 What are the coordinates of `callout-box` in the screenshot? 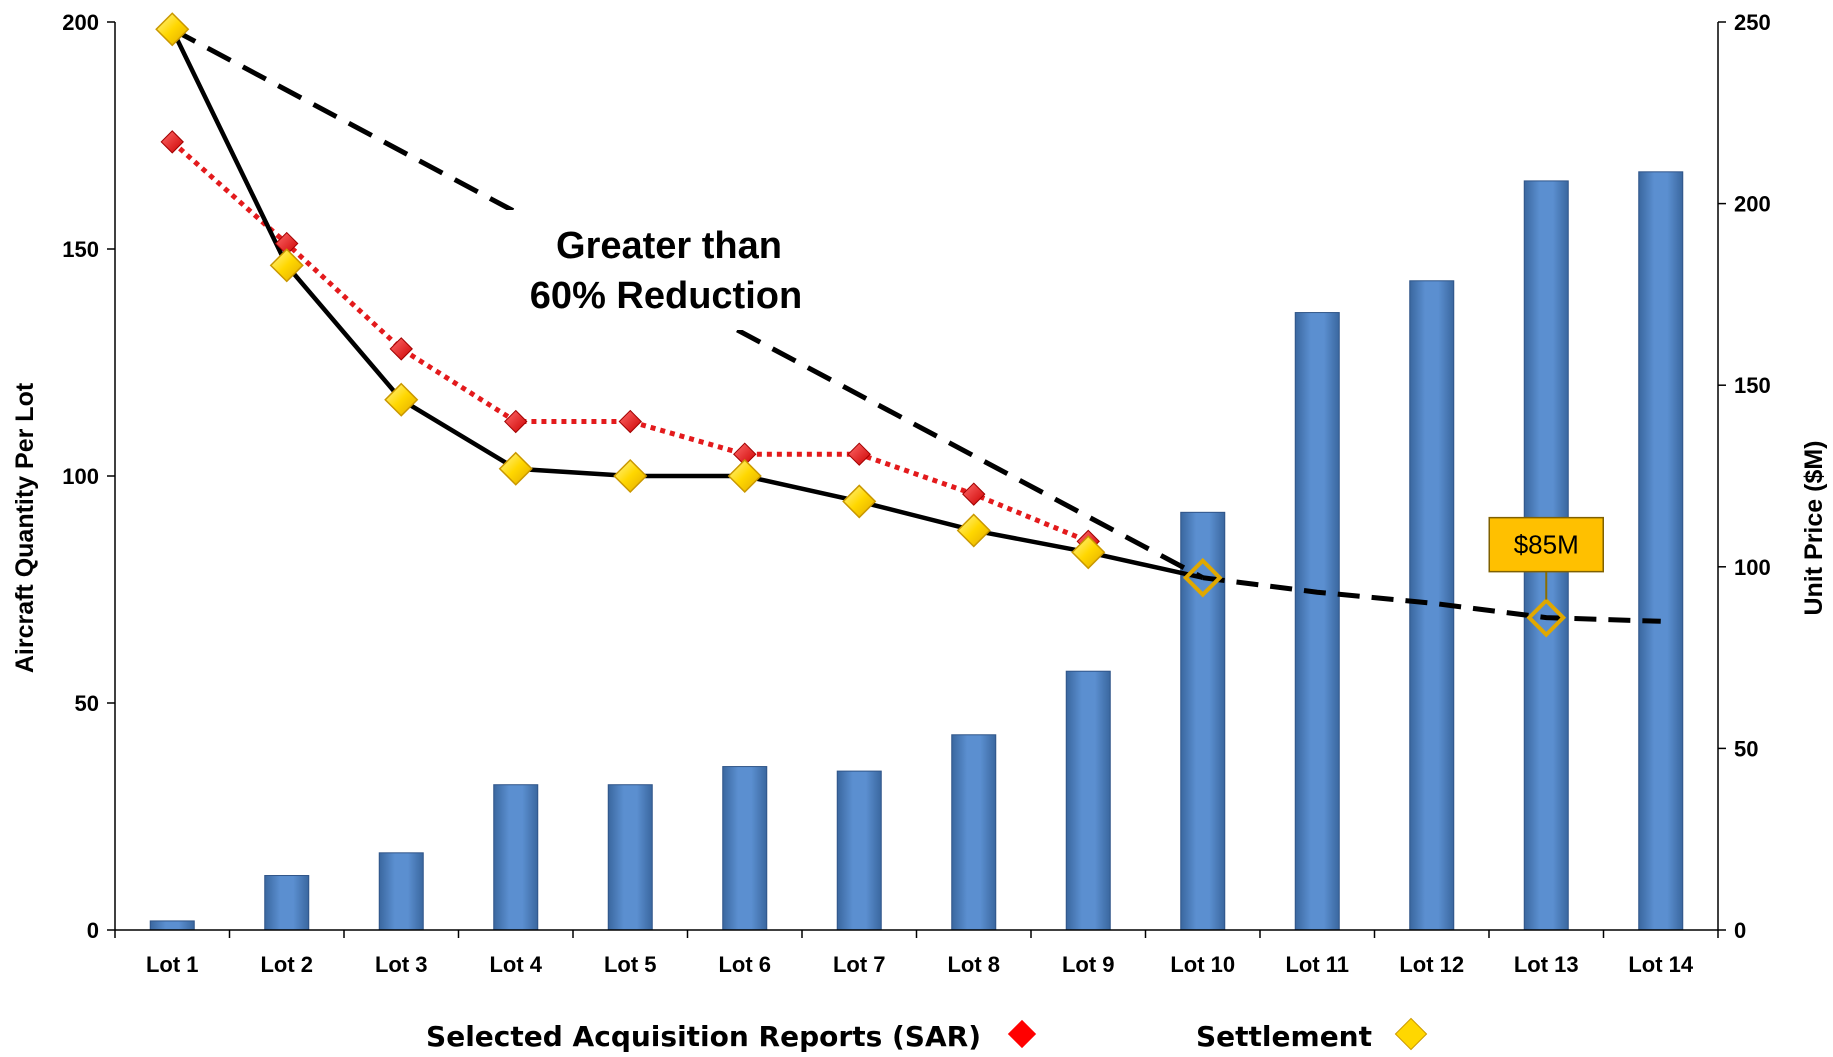 It's located at (1546, 544).